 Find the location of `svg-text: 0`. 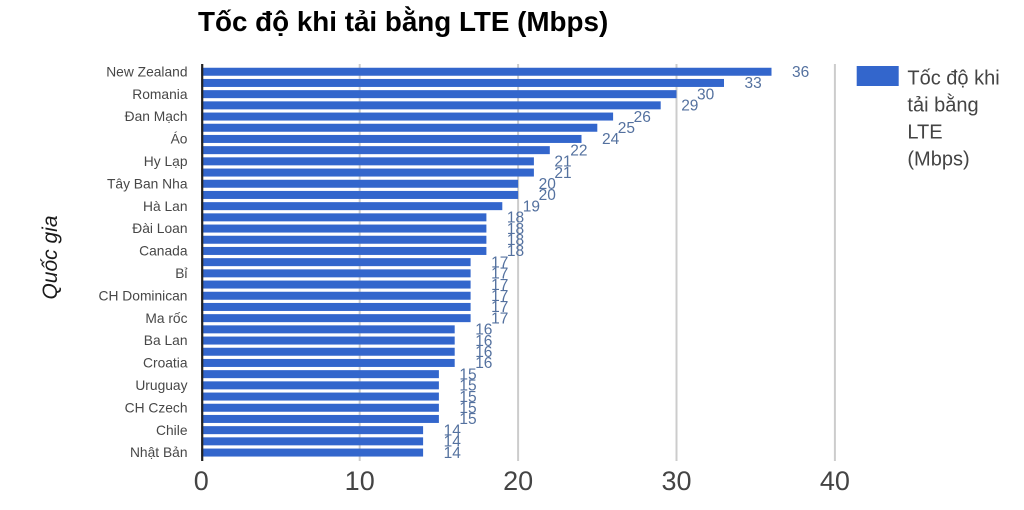

svg-text: 0 is located at coordinates (201, 481).